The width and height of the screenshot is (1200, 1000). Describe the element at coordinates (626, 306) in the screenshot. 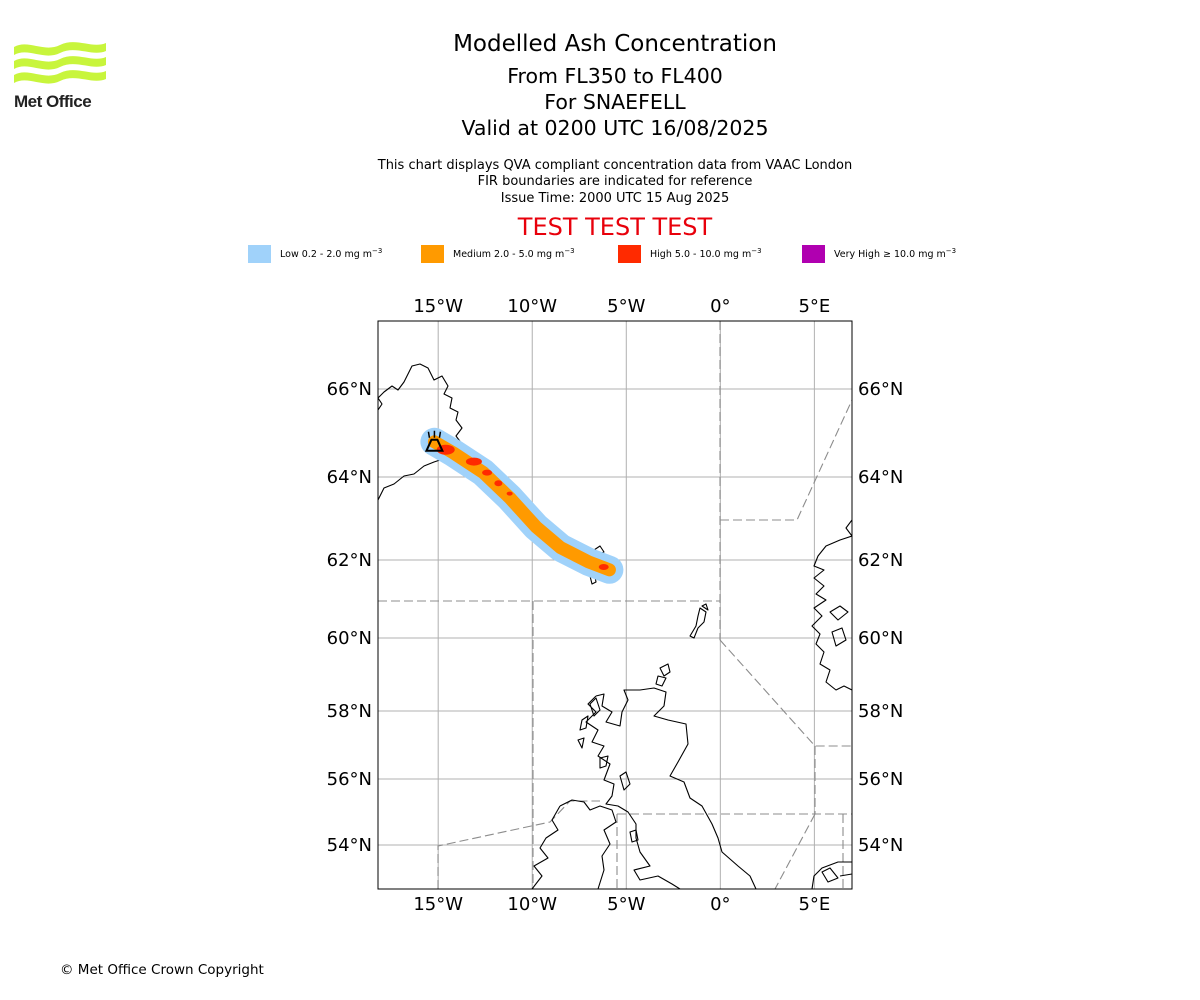

I see `lon-tick-label-top: 5°W` at that location.